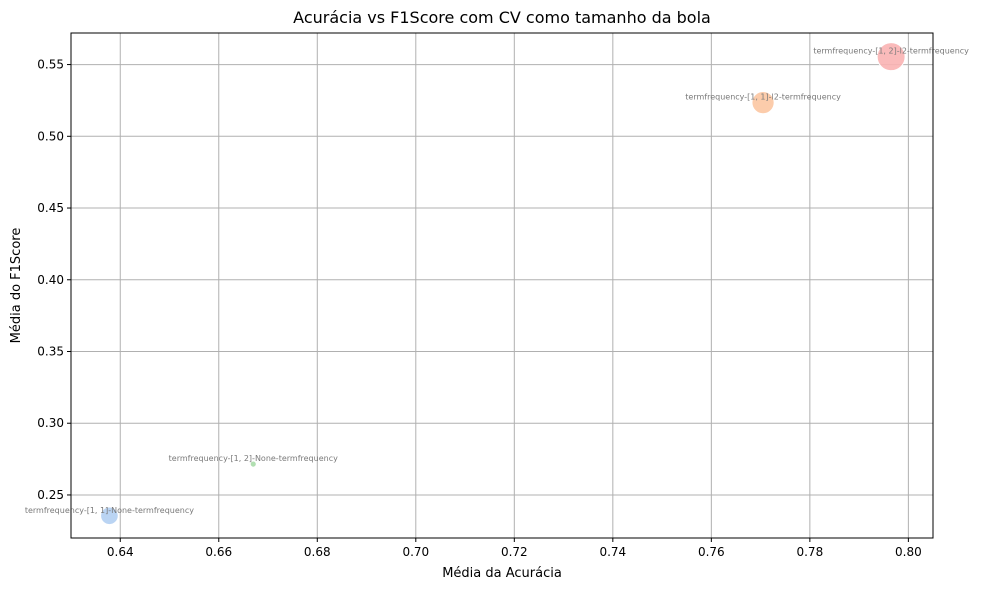 This screenshot has width=985, height=590. I want to click on y-axis-ticks: 0.25 0.30 0.35 0.40 0.45 0.50 0.55, so click(54, 280).